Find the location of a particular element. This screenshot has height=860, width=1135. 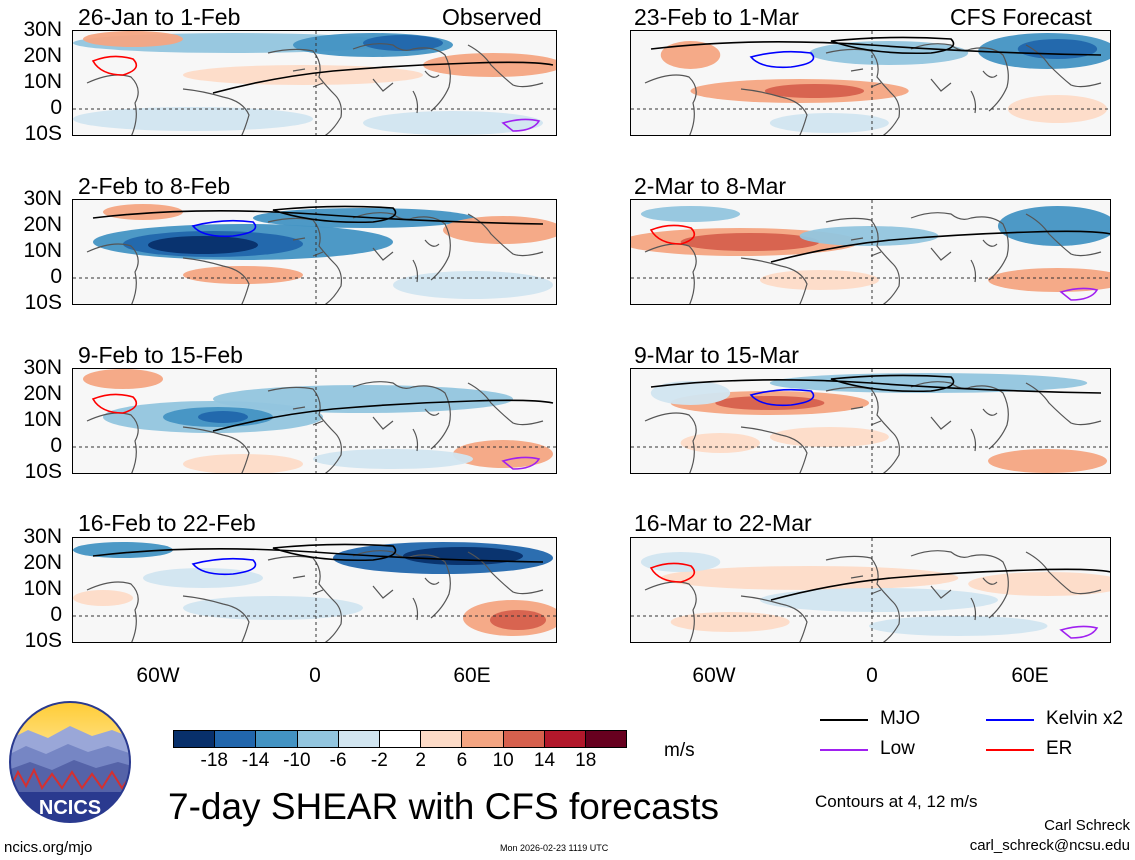

lat-label-row3-1: 20N is located at coordinates (42, 393).